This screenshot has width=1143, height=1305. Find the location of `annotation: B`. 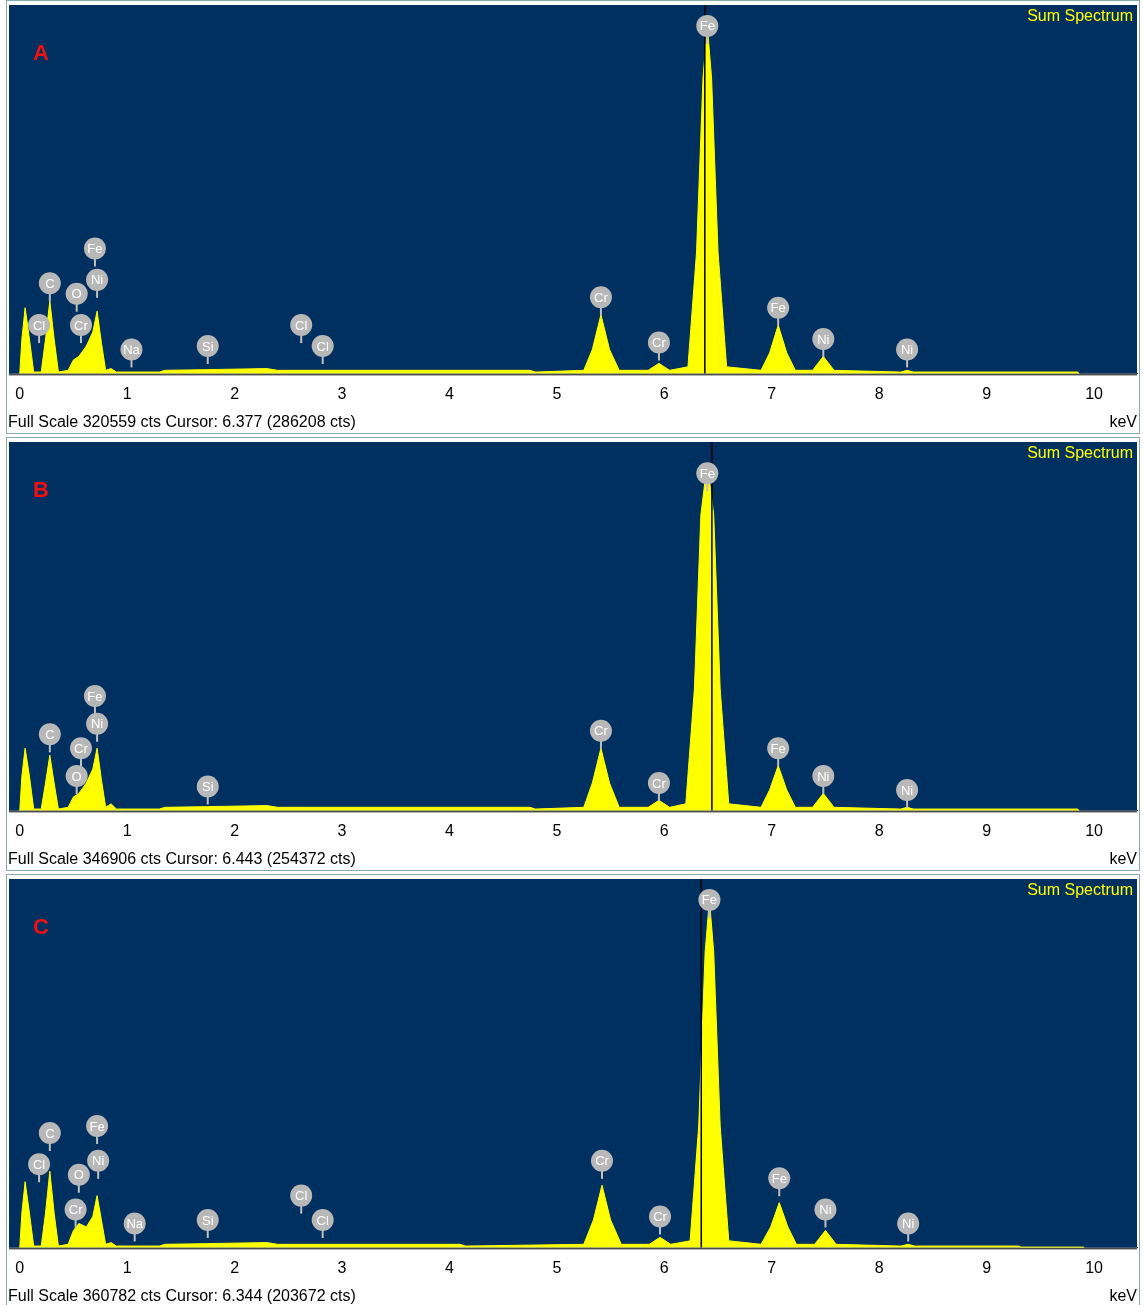

annotation: B is located at coordinates (41, 490).